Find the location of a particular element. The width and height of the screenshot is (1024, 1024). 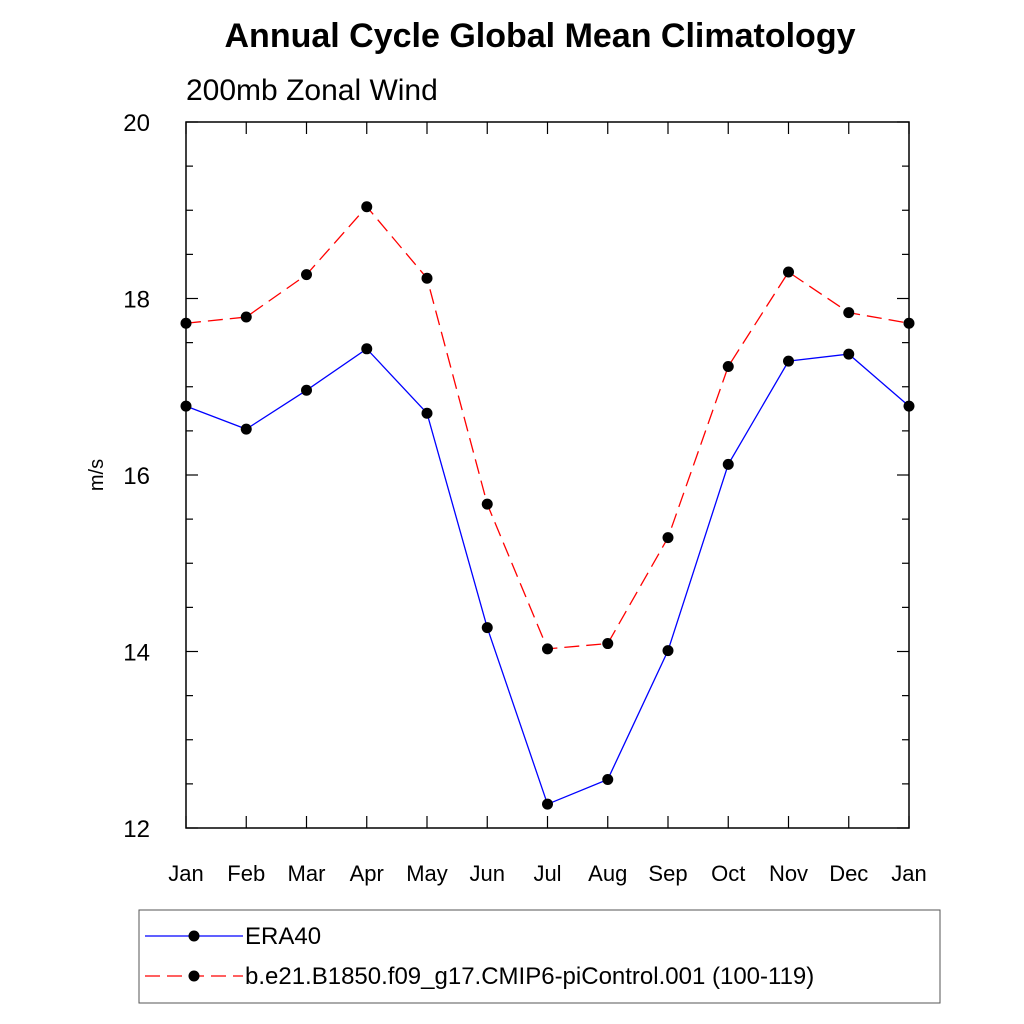

x-tick-label: Apr is located at coordinates (367, 873).